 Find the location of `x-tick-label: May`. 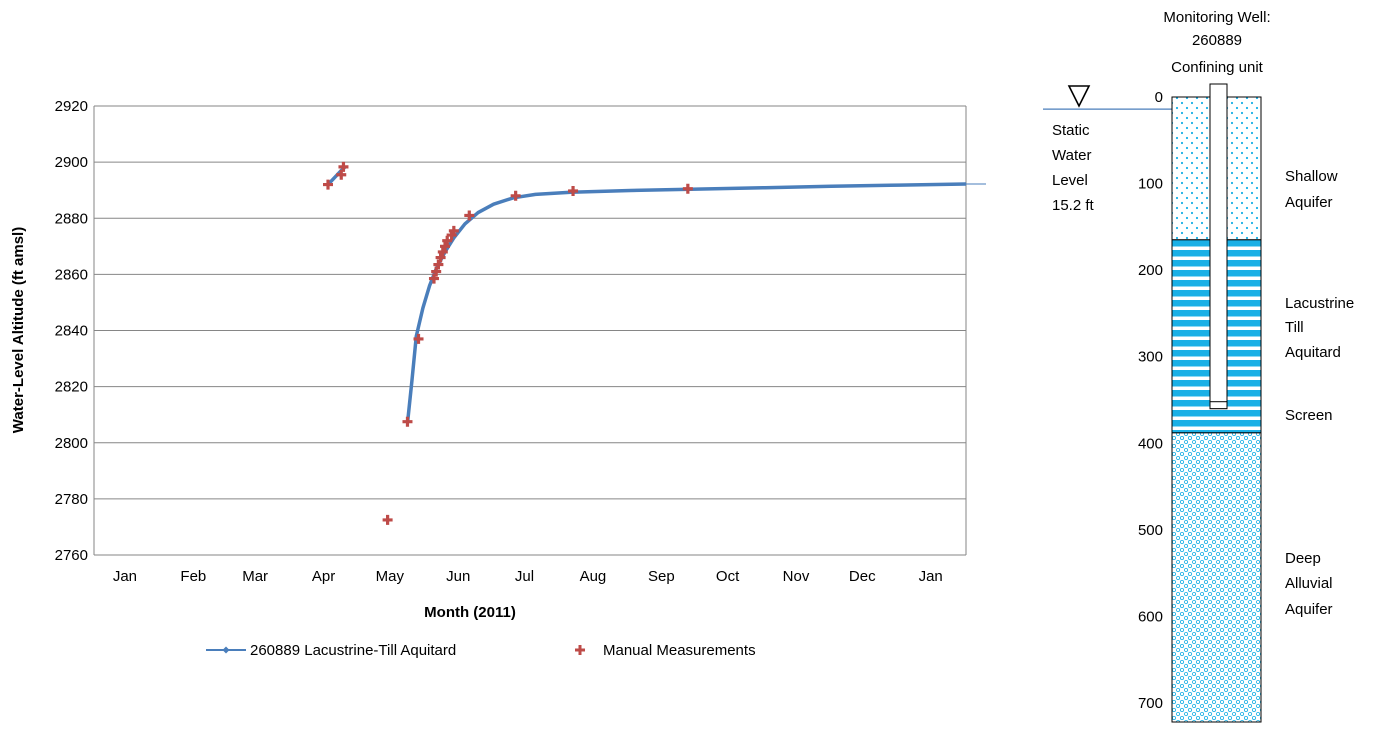

x-tick-label: May is located at coordinates (390, 576).